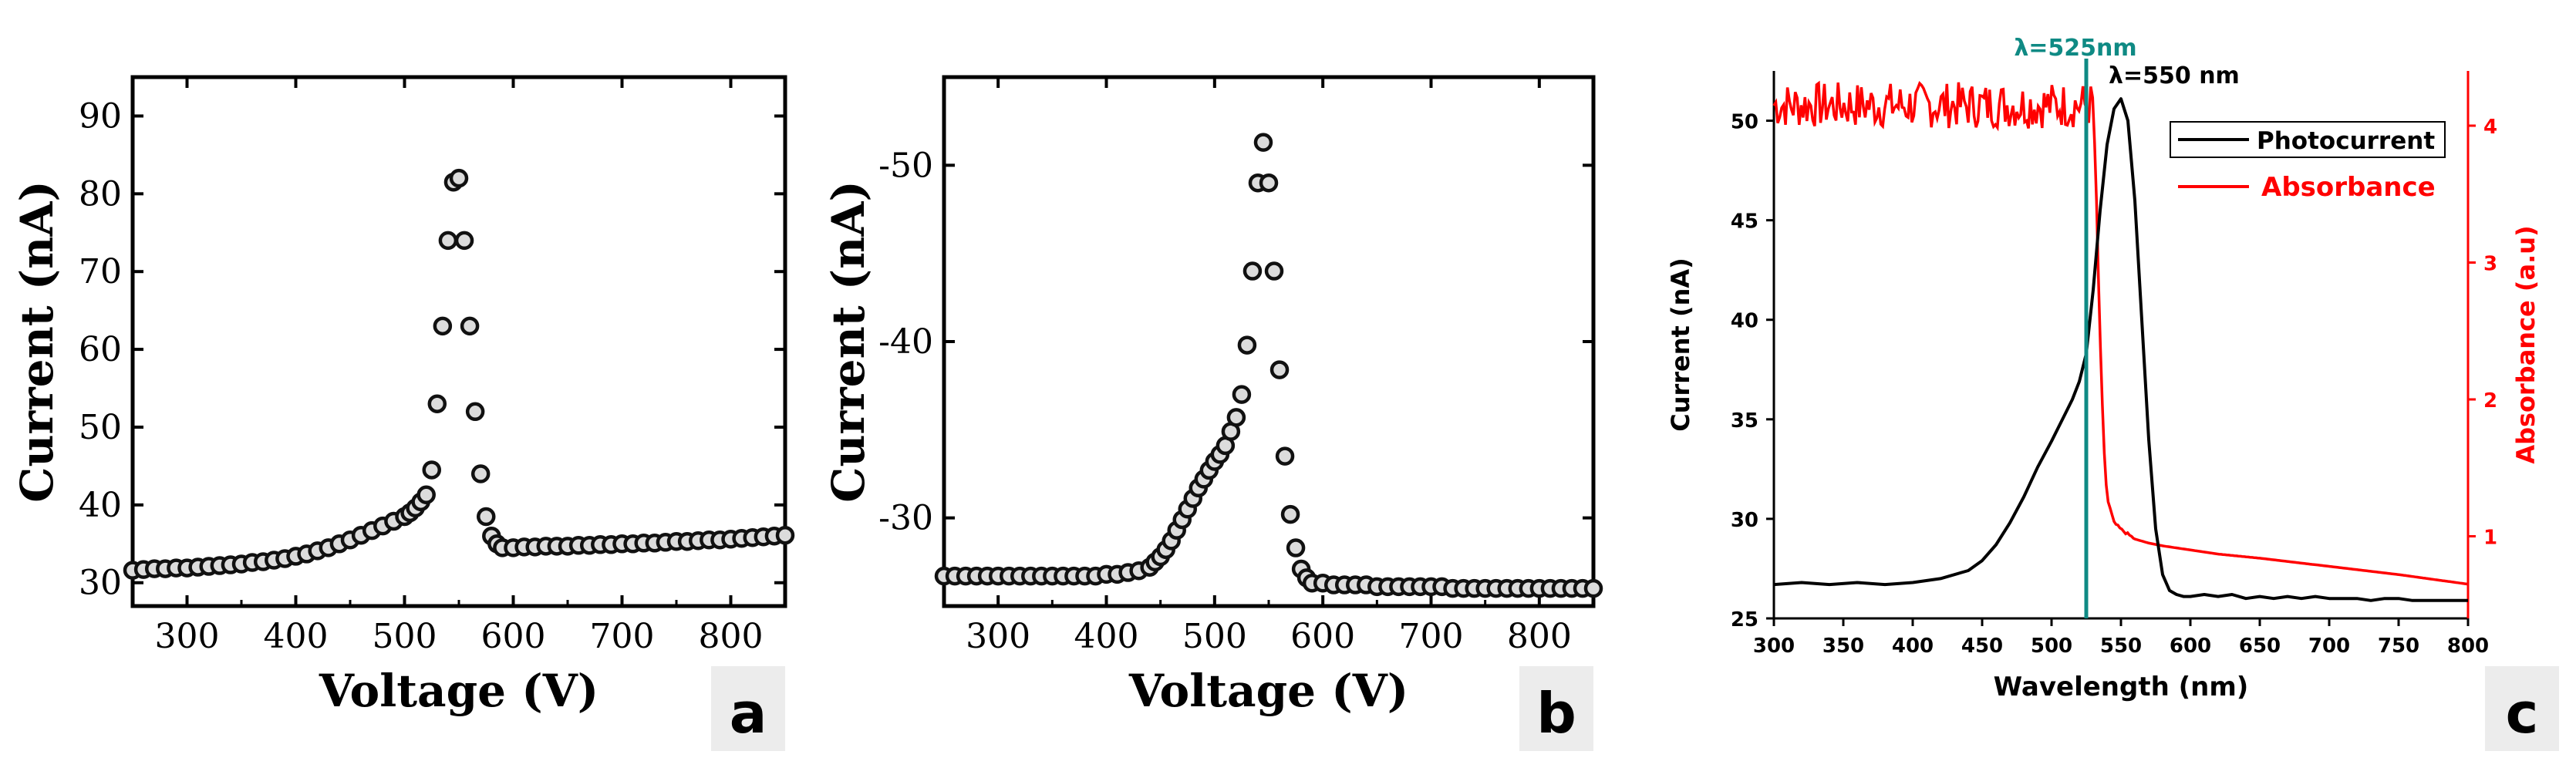 The width and height of the screenshot is (2576, 778). I want to click on x-tick-label: 350, so click(1843, 646).